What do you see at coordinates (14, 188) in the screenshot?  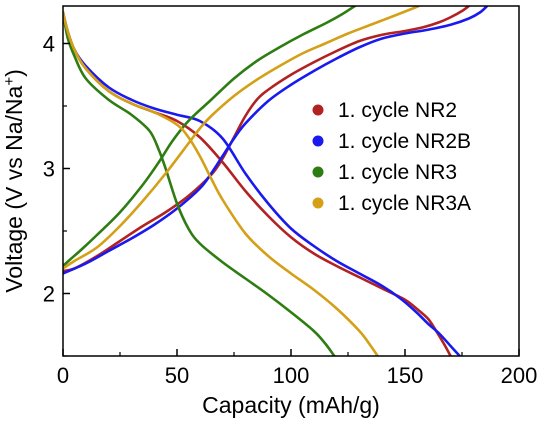 I see `y-axis-title-main: Voltage (V vs Na/Na` at bounding box center [14, 188].